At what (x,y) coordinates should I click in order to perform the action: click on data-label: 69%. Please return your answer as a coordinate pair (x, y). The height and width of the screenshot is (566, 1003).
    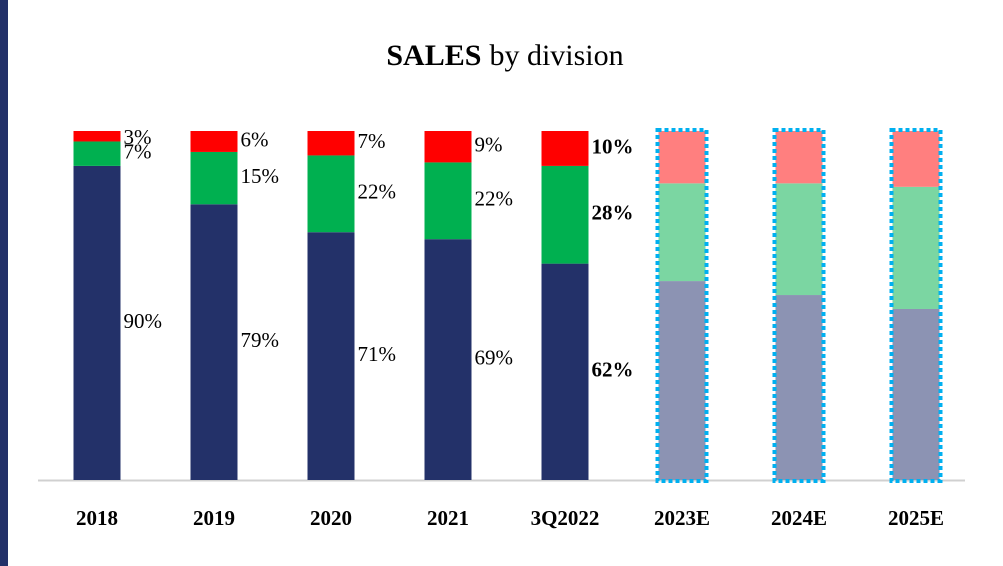
    Looking at the image, I should click on (494, 357).